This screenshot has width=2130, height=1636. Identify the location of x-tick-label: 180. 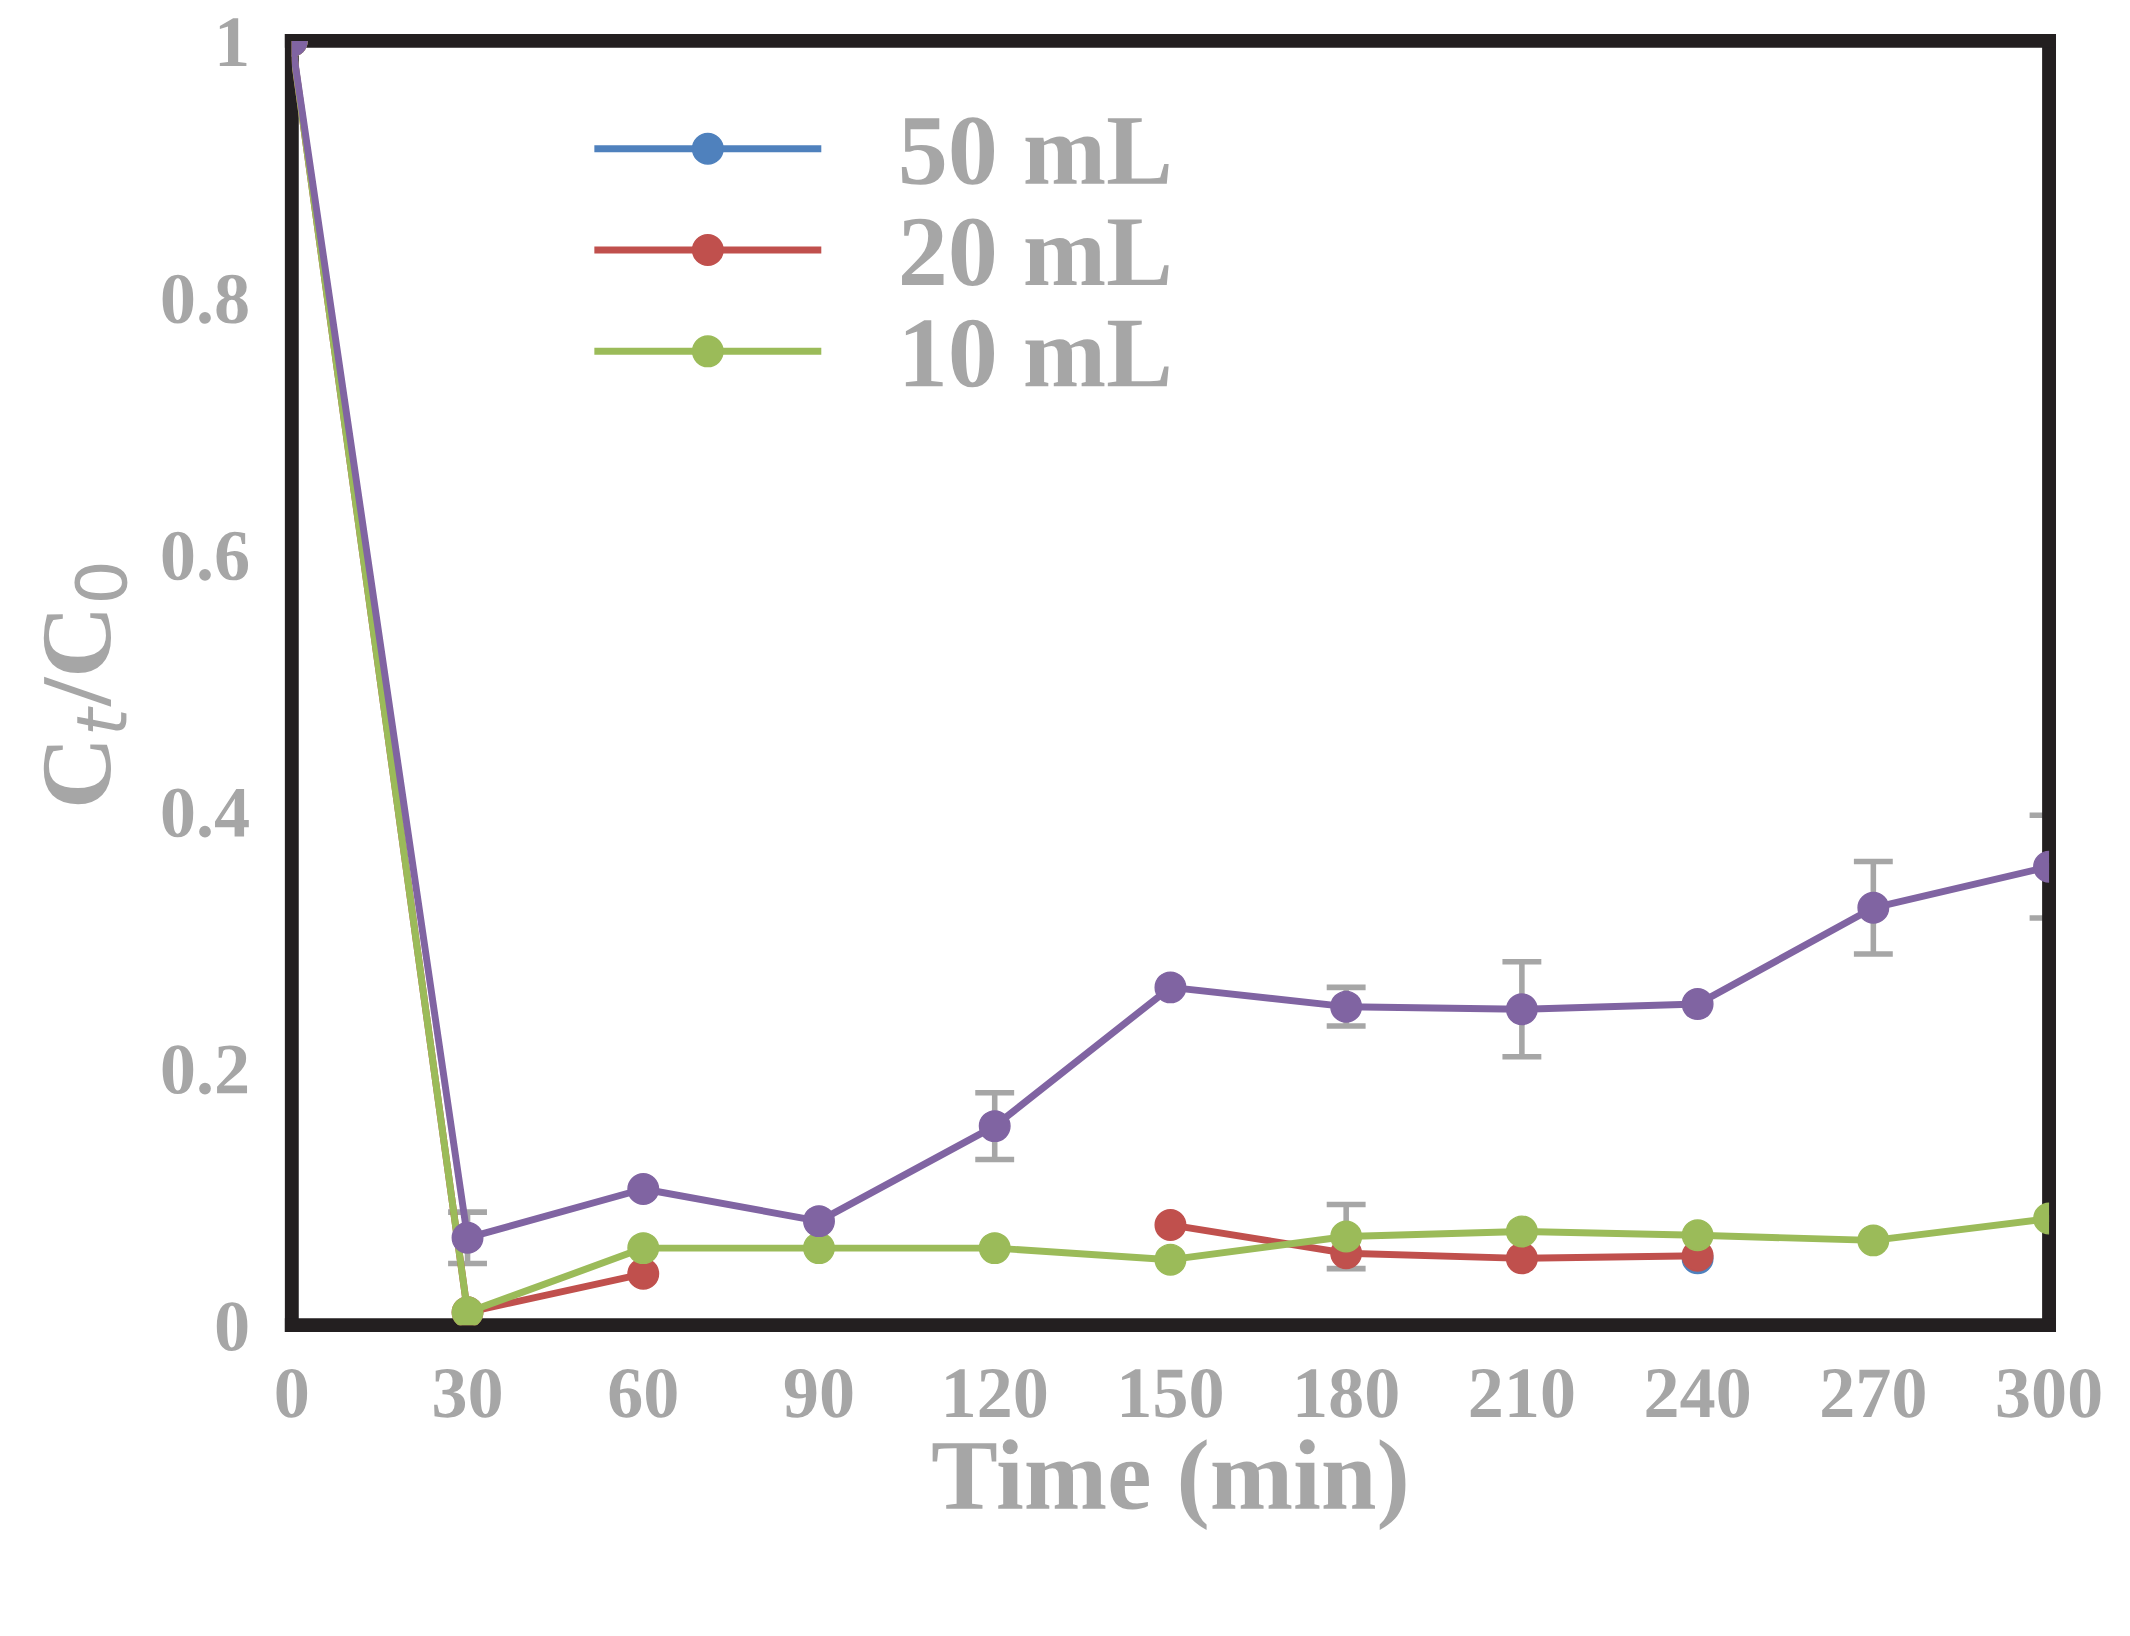
(1347, 1393).